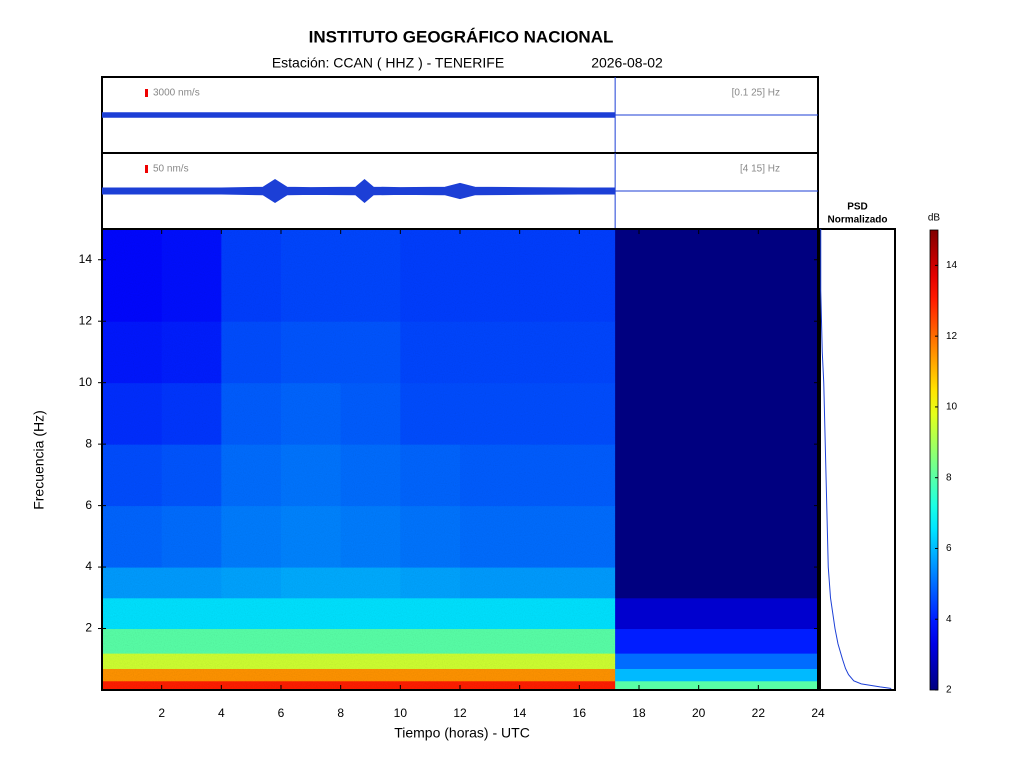 Image resolution: width=1024 pixels, height=768 pixels. What do you see at coordinates (401, 713) in the screenshot?
I see `x-tick-label: 10` at bounding box center [401, 713].